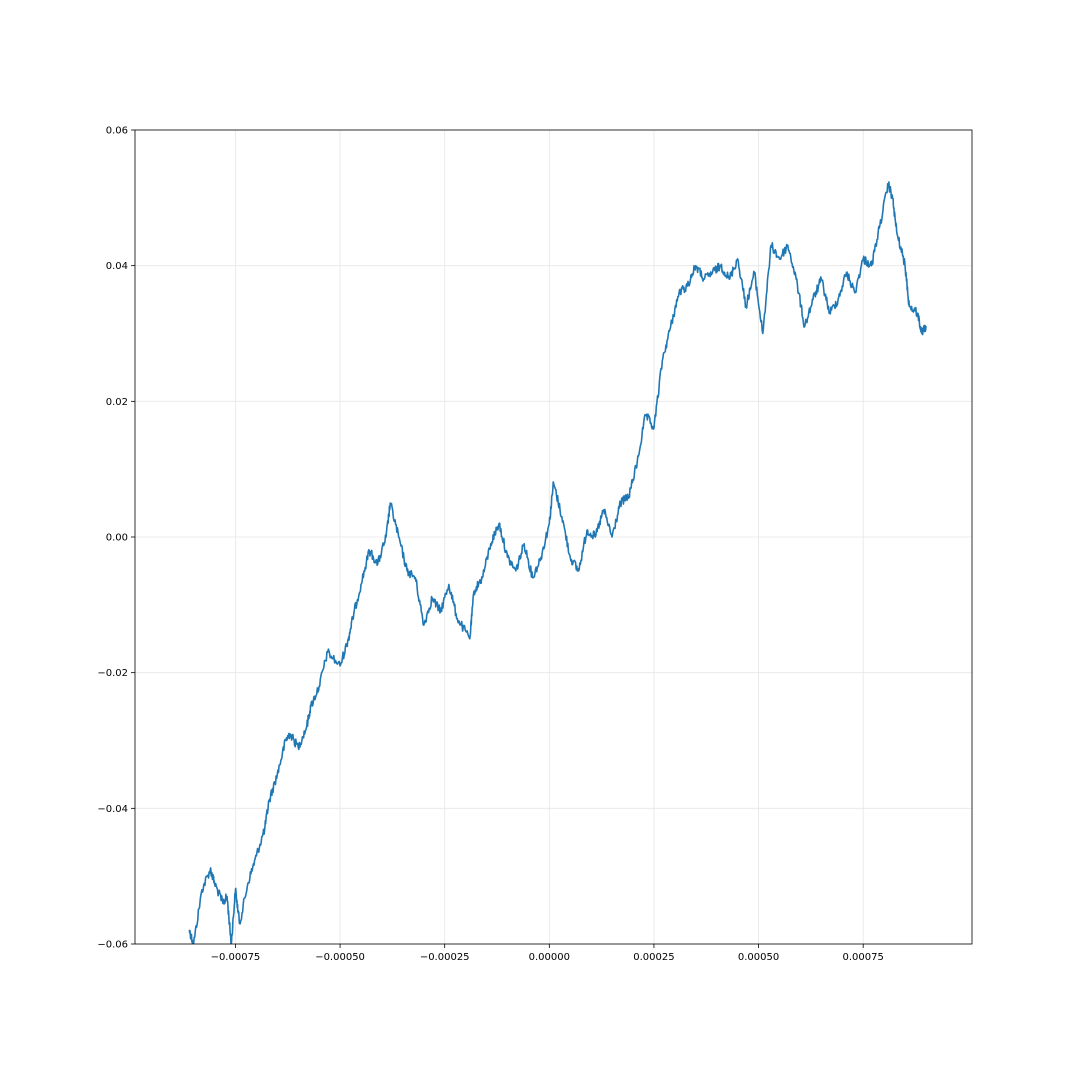  What do you see at coordinates (236, 957) in the screenshot?
I see `x-tick-label: −0.00075` at bounding box center [236, 957].